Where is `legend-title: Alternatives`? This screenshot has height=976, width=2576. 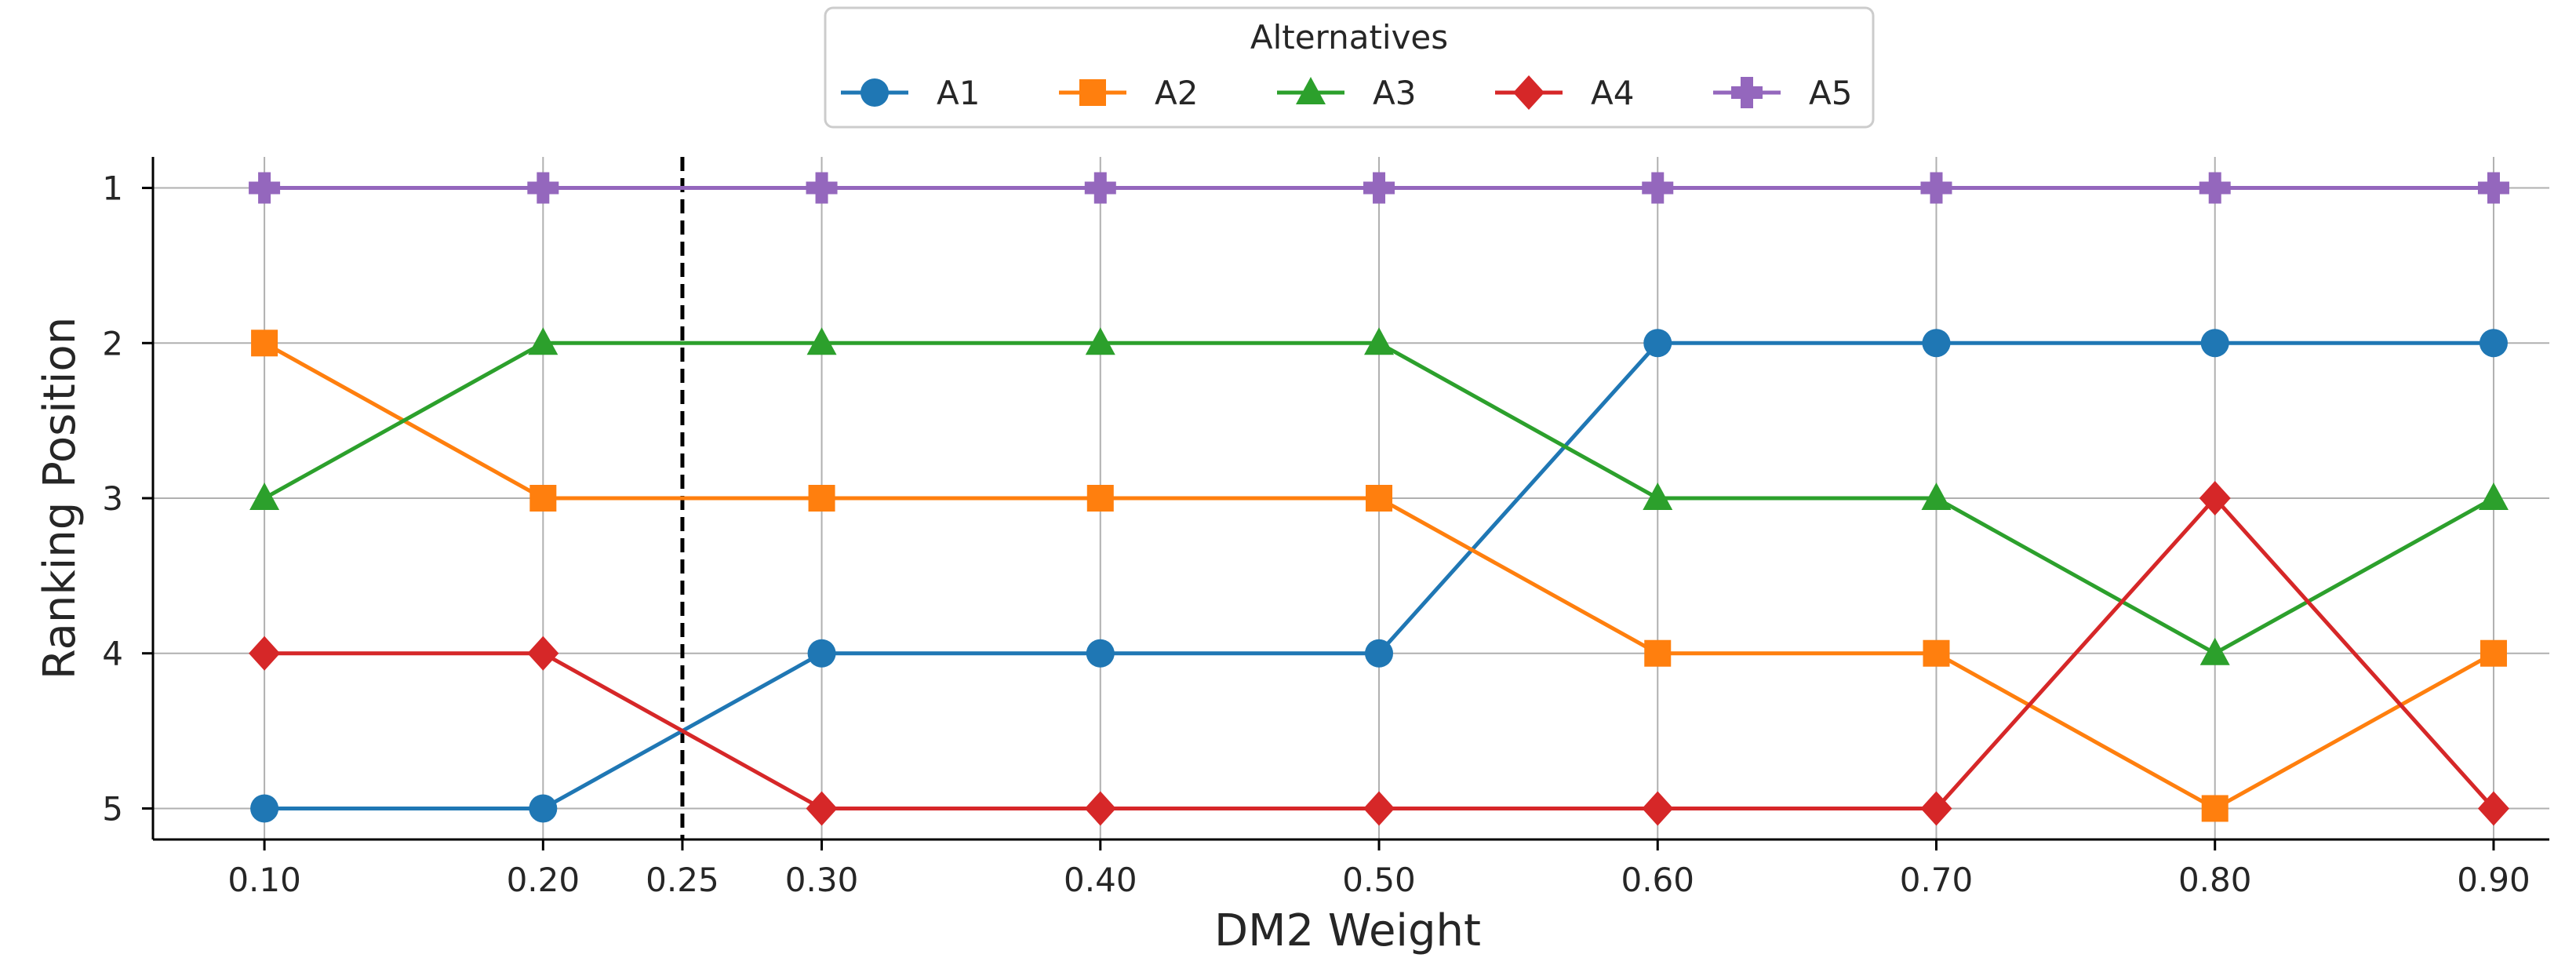 legend-title: Alternatives is located at coordinates (1349, 37).